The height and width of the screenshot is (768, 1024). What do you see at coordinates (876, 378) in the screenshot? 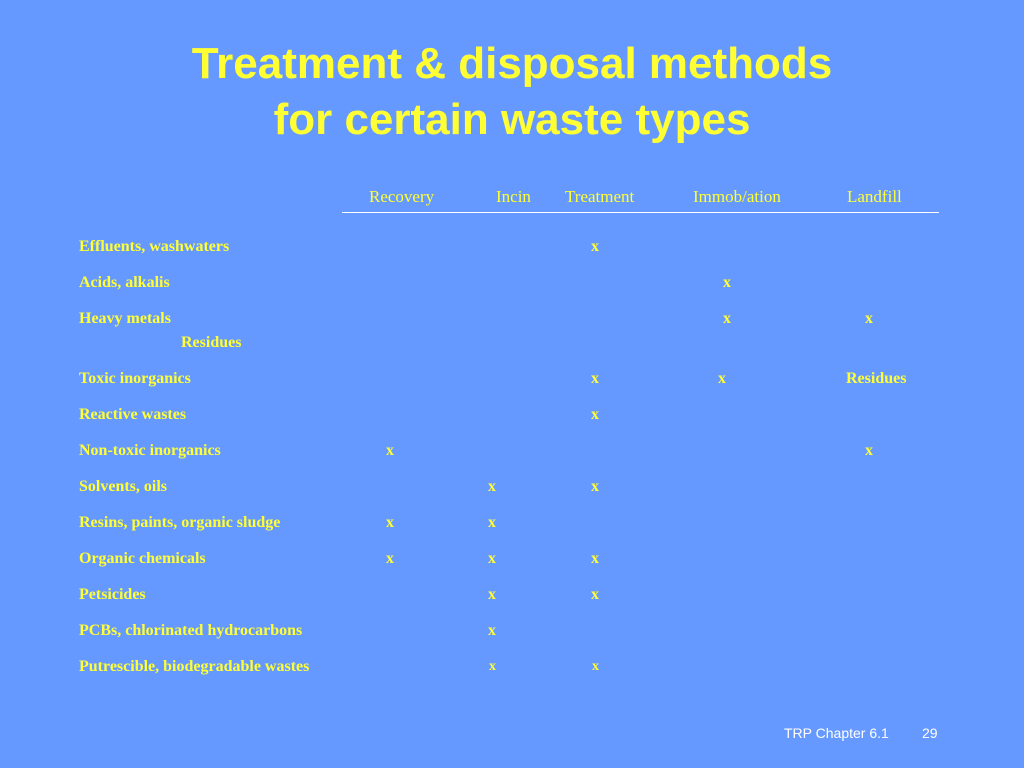
I see `cell-landfill: Residues` at bounding box center [876, 378].